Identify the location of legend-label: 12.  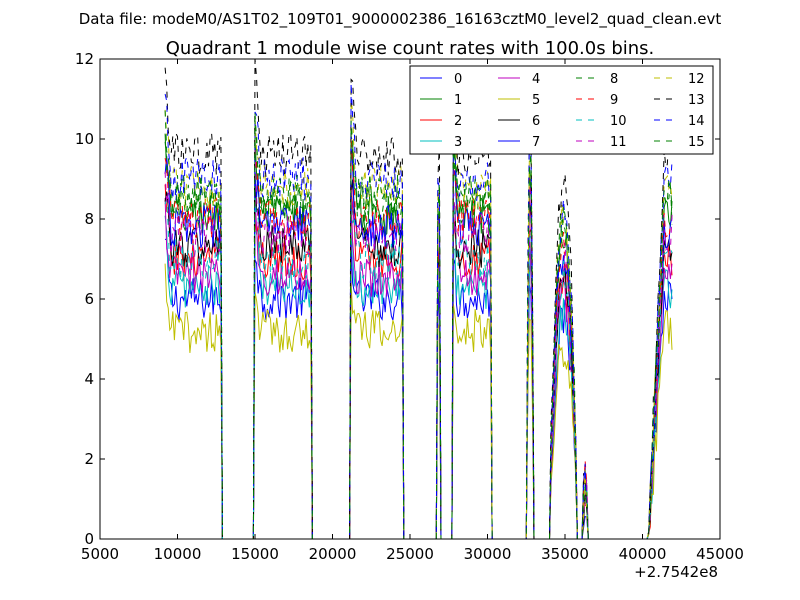
(696, 79).